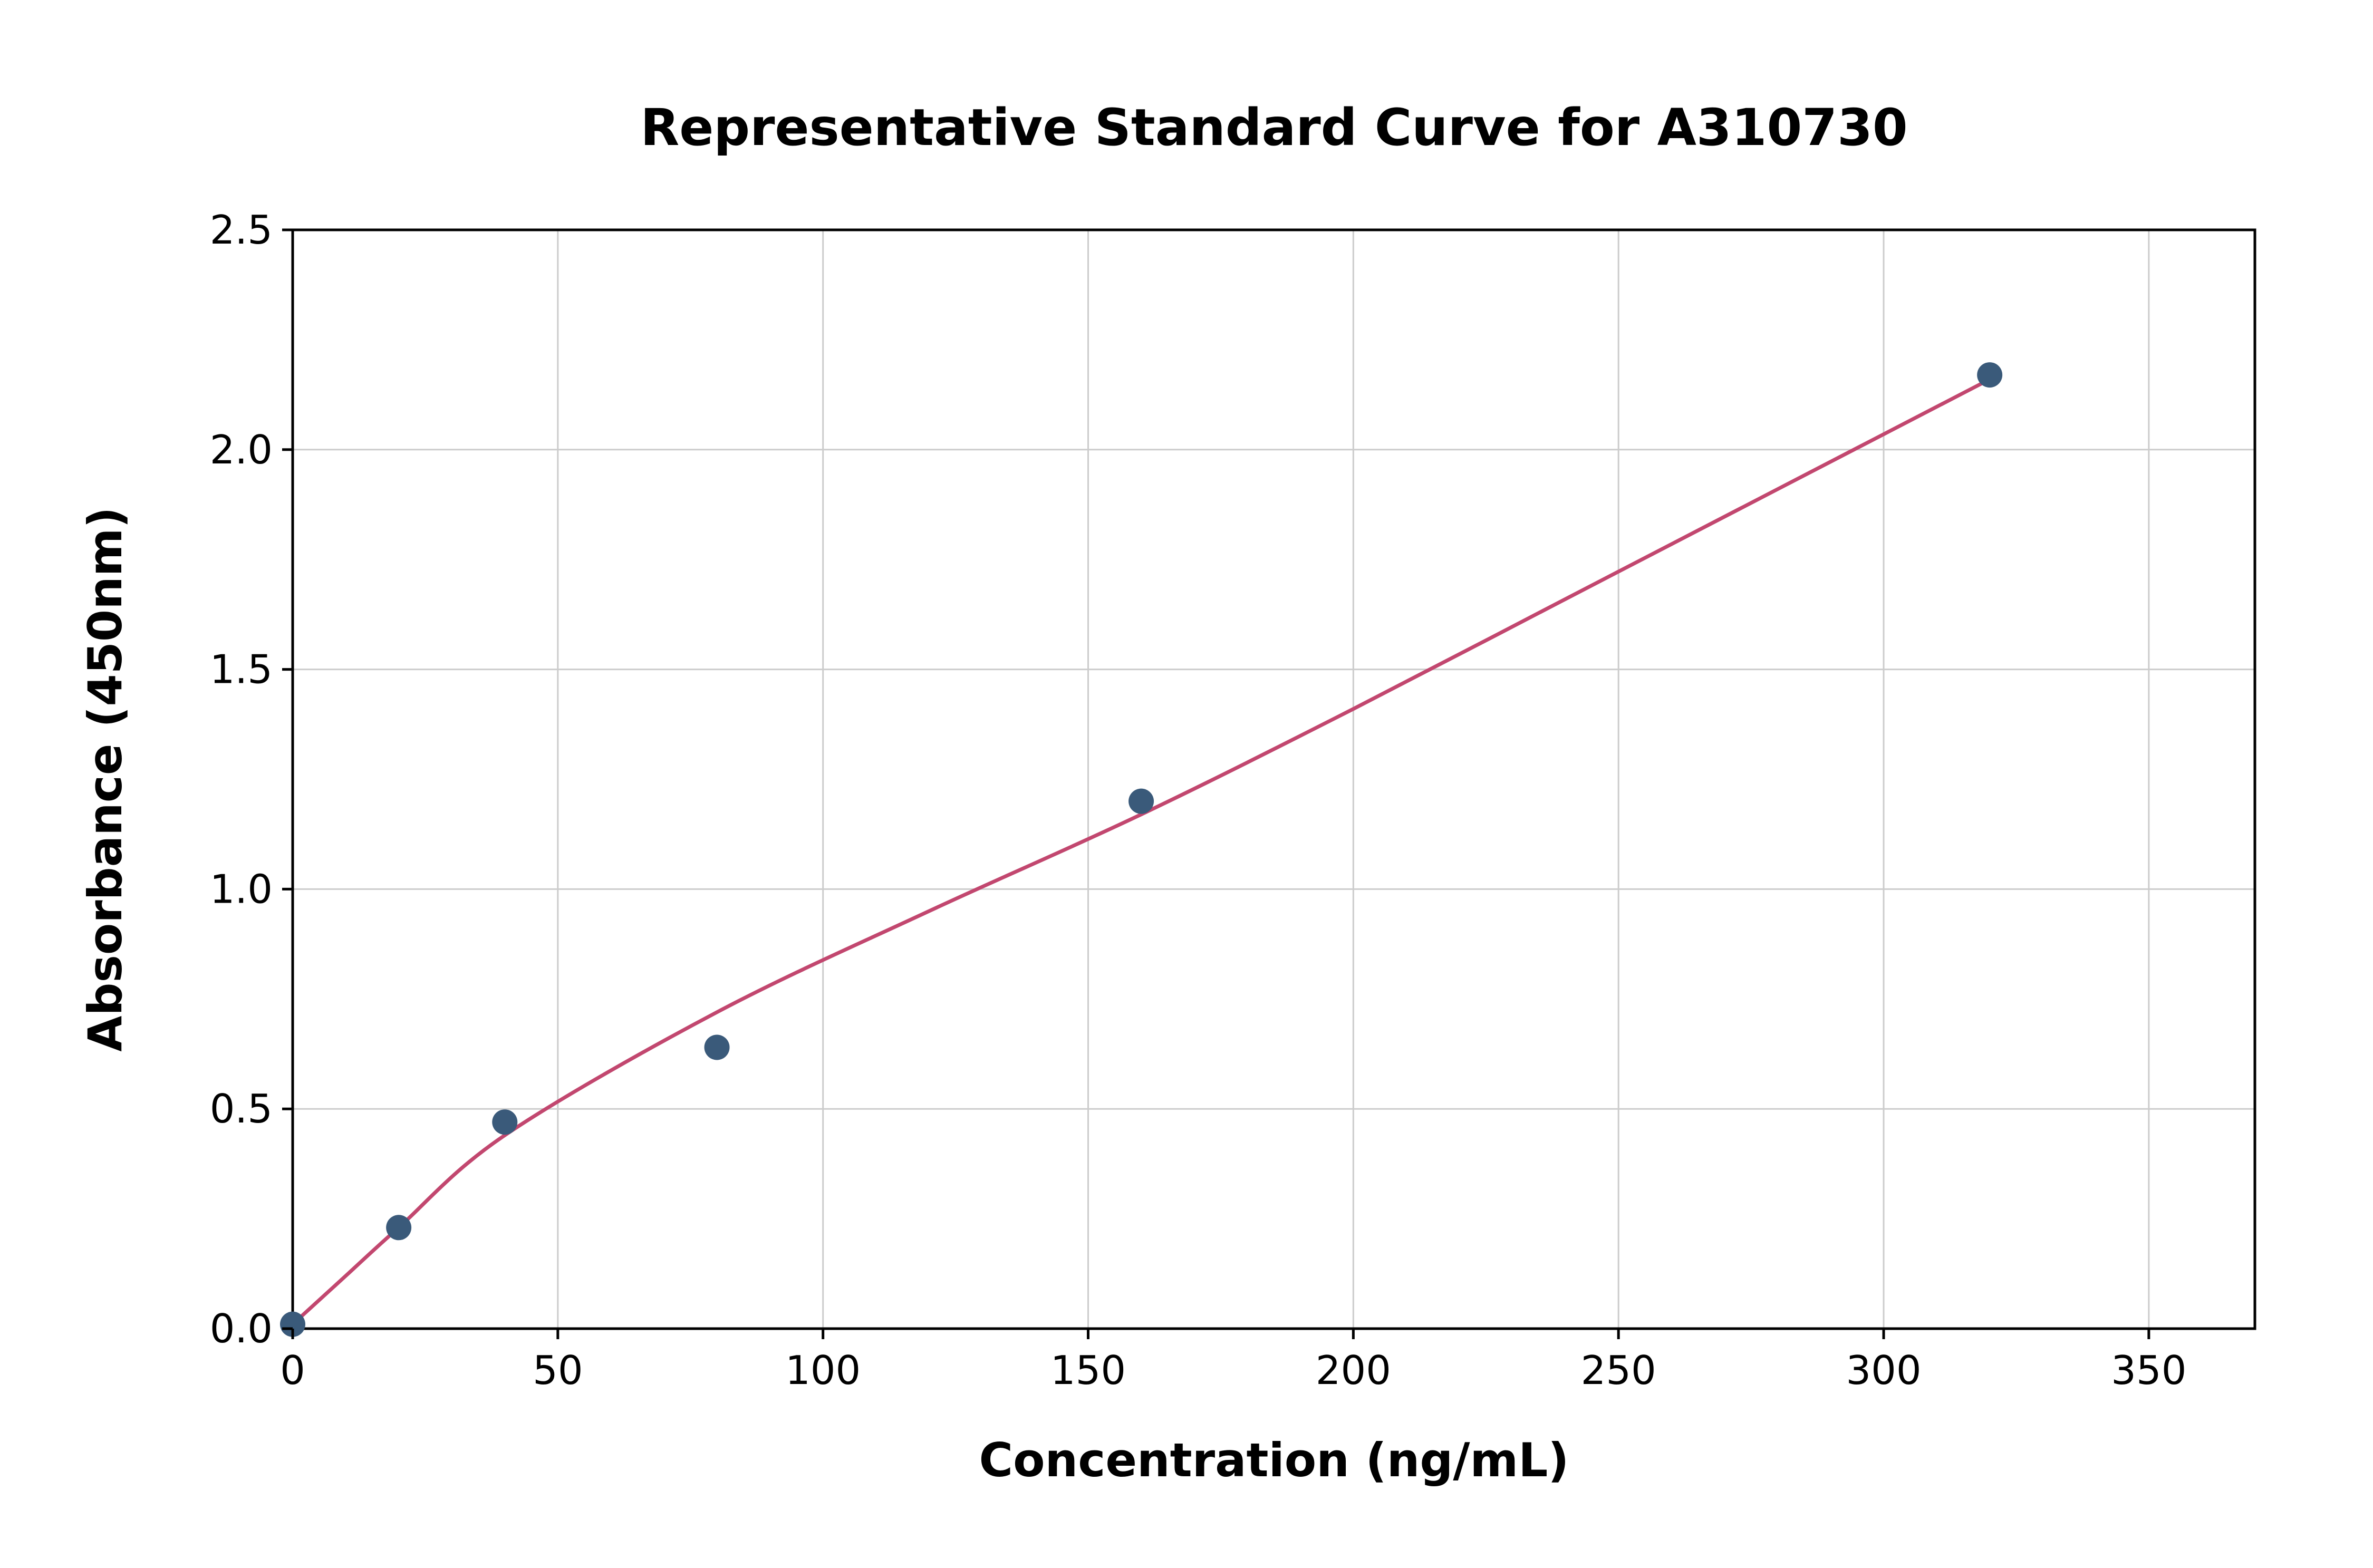 This screenshot has width=2373, height=1568. What do you see at coordinates (558, 1370) in the screenshot?
I see `x-tick-label: 50` at bounding box center [558, 1370].